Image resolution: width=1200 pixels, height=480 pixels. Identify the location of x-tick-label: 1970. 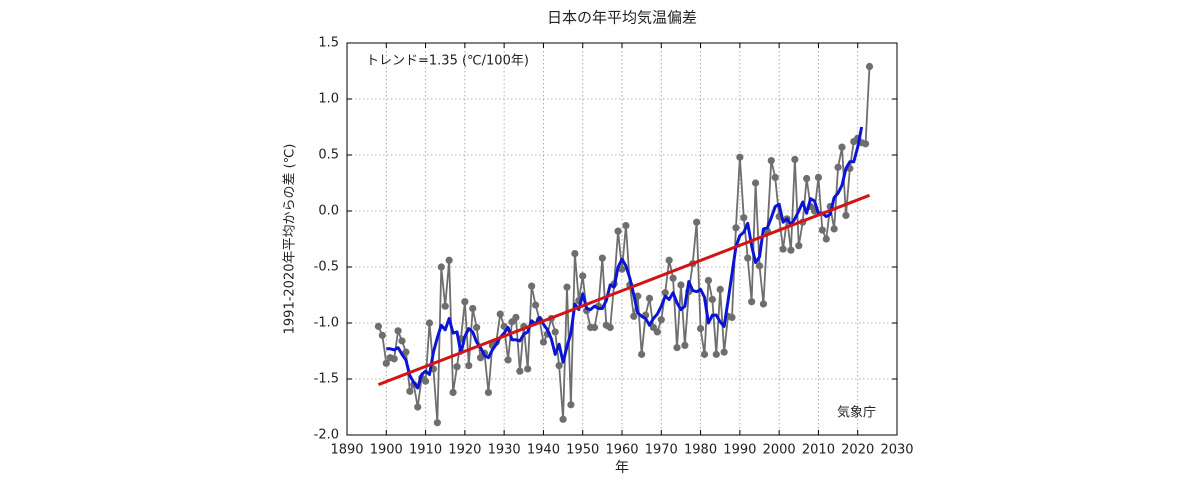
(661, 450).